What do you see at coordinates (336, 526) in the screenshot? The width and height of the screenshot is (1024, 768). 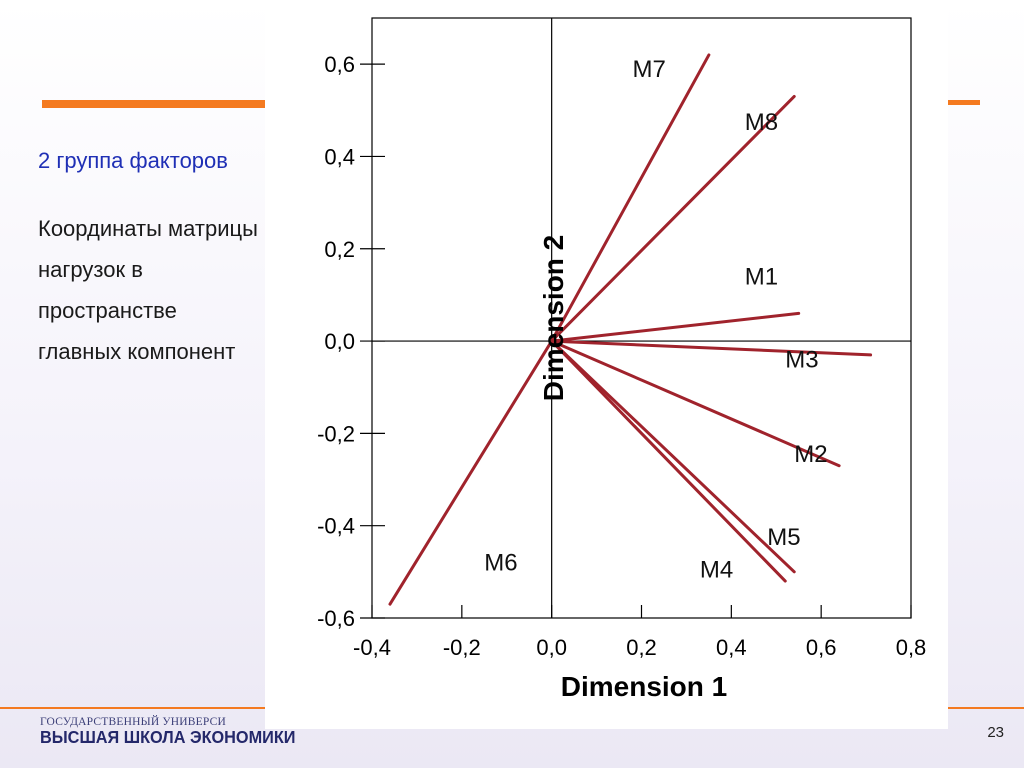 I see `y-tick-label: -0,4` at bounding box center [336, 526].